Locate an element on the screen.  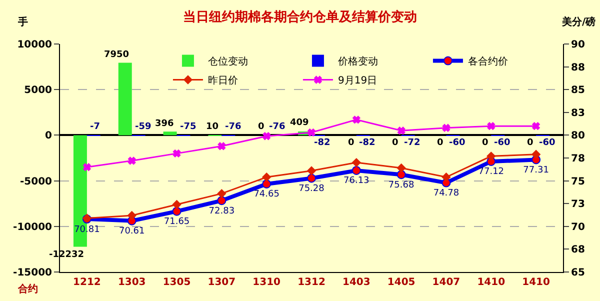
data-label: 72.83 is located at coordinates (221, 211).